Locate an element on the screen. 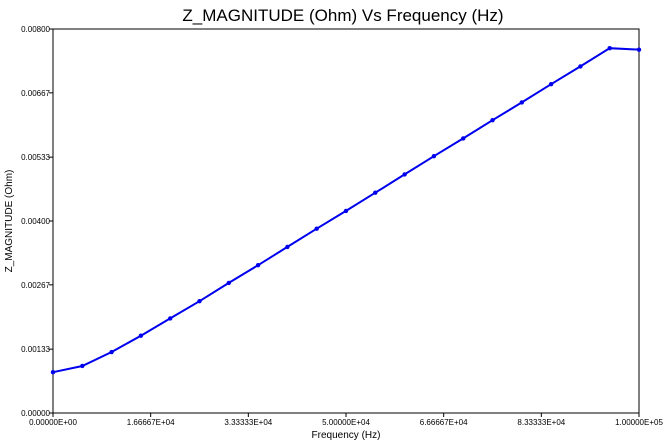  y-tick-label: 0.00133 is located at coordinates (35, 349).